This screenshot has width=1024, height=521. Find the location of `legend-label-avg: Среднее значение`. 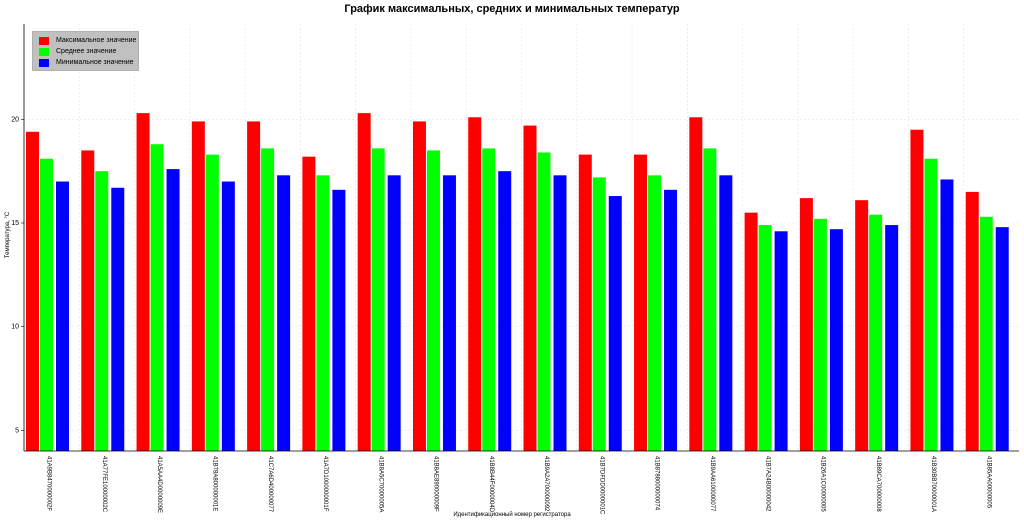

legend-label-avg: Среднее значение is located at coordinates (86, 51).